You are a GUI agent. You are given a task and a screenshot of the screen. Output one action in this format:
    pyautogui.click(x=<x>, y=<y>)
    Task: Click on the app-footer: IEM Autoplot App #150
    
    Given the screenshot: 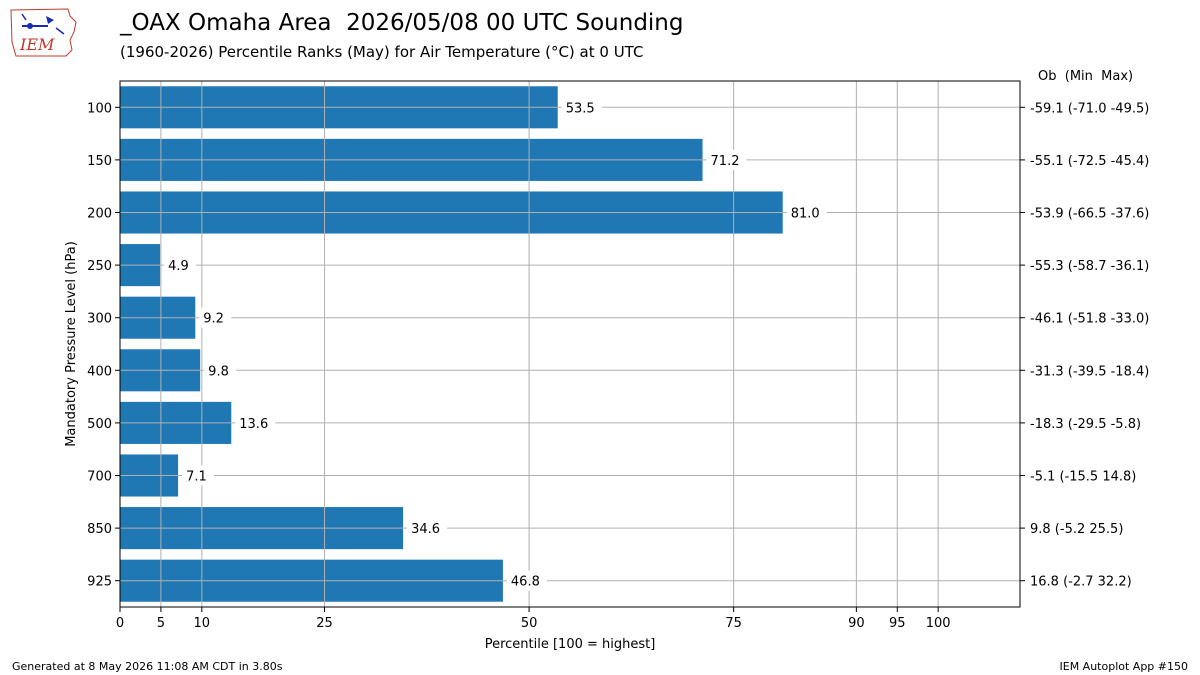 What is the action you would take?
    pyautogui.click(x=1124, y=666)
    